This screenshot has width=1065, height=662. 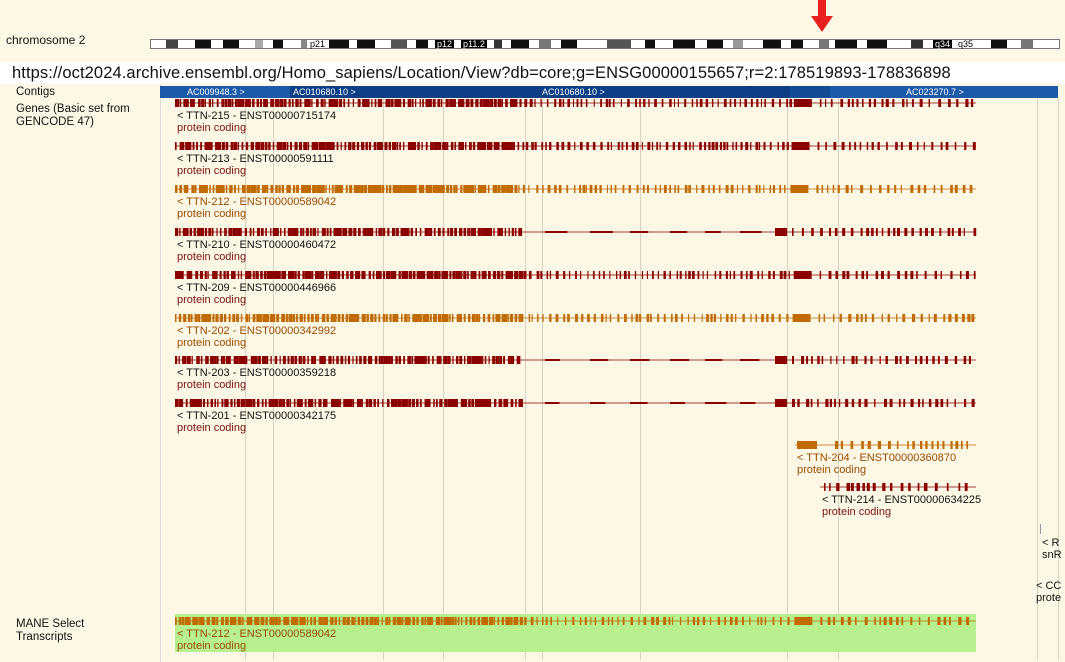 What do you see at coordinates (474, 44) in the screenshot?
I see `band-label: p11.2` at bounding box center [474, 44].